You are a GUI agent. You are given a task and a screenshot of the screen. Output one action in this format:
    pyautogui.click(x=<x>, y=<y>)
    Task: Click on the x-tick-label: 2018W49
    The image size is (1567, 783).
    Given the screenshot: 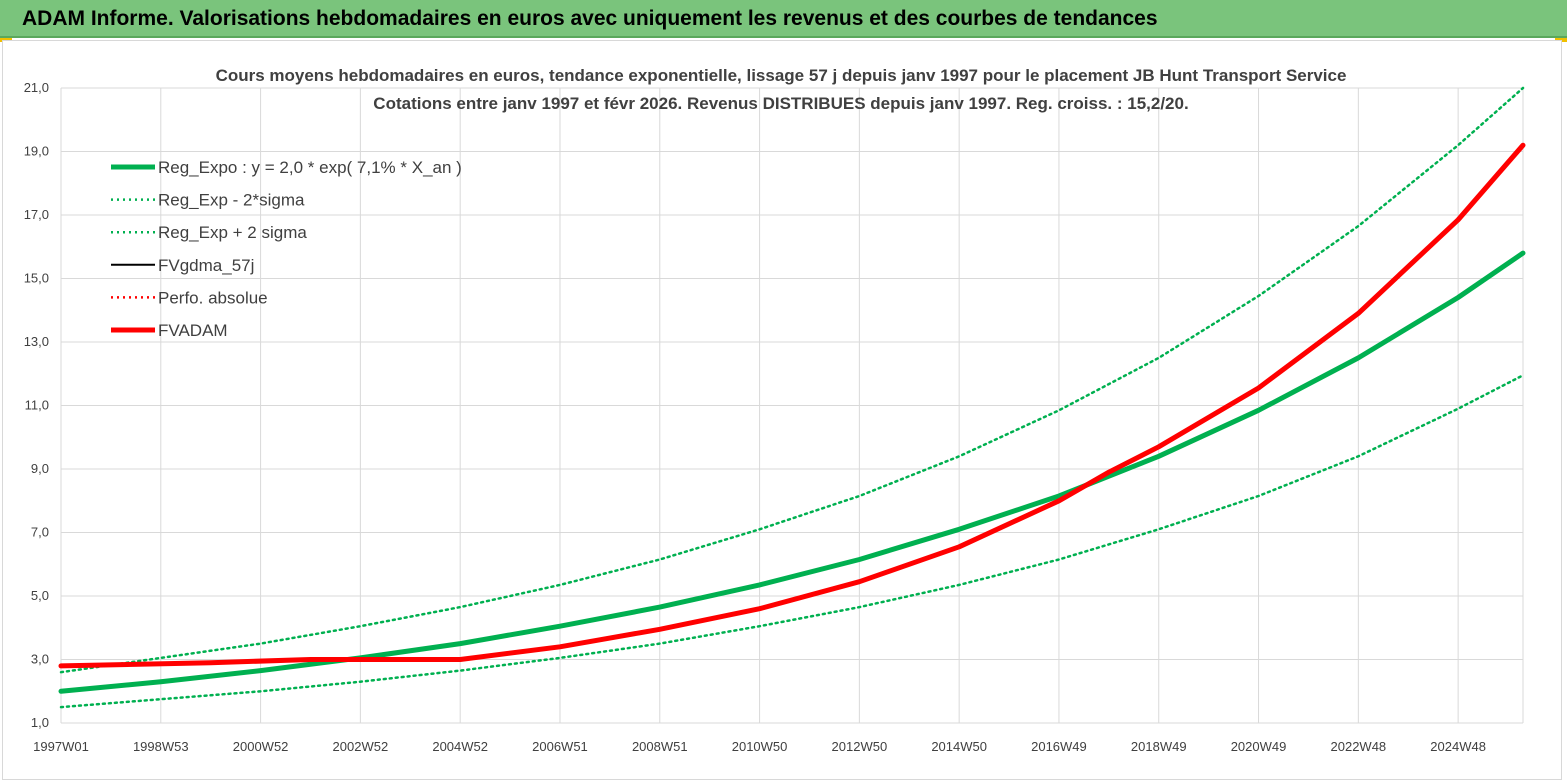 What is the action you would take?
    pyautogui.click(x=1159, y=746)
    